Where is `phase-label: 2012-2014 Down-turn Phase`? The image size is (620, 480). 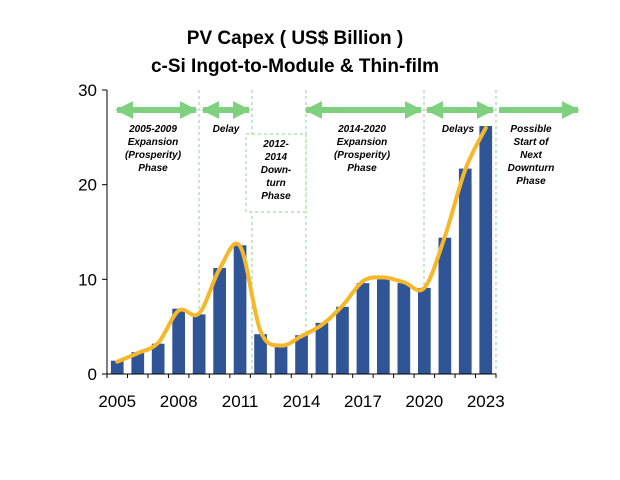
phase-label: 2012-2014 Down-turn Phase is located at coordinates (276, 170).